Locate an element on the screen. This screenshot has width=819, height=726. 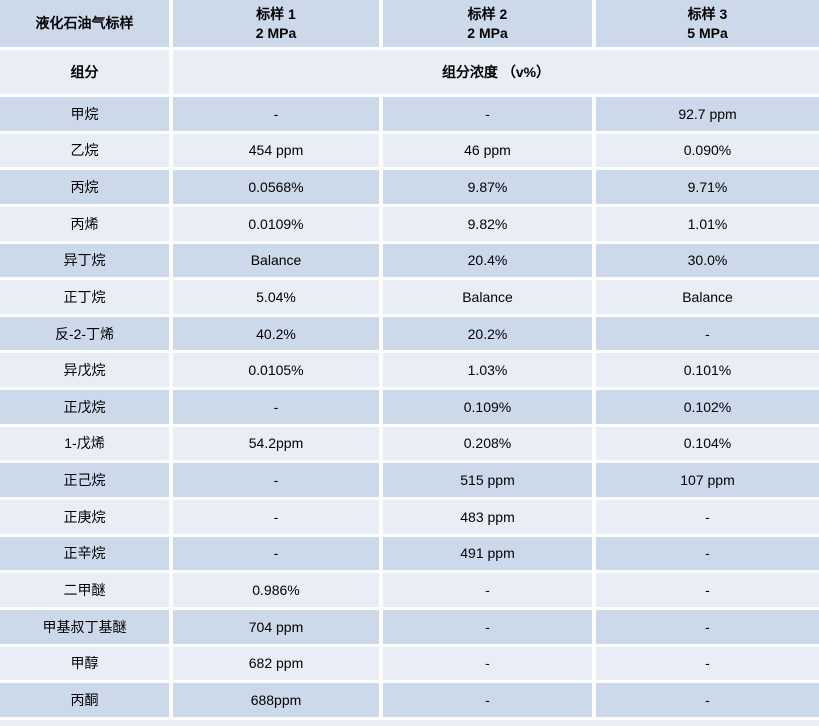
value-cell: 54.2ppm is located at coordinates (276, 443).